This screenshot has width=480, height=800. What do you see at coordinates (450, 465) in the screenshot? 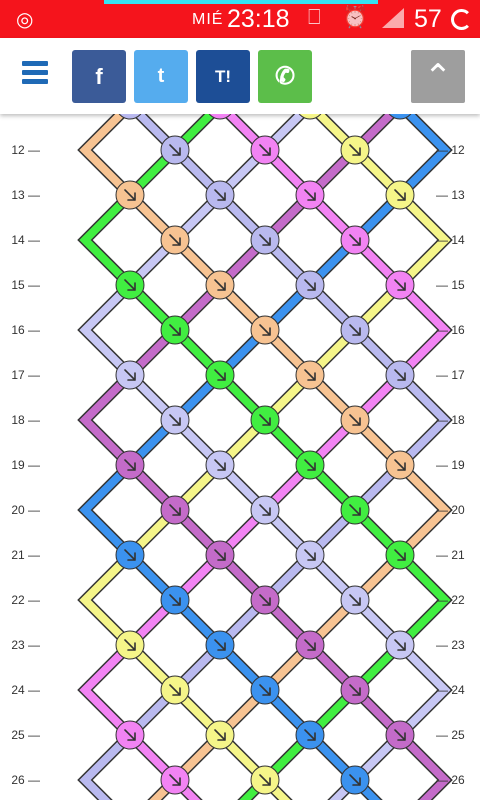
I see `row-label-right-19: — 19` at bounding box center [450, 465].